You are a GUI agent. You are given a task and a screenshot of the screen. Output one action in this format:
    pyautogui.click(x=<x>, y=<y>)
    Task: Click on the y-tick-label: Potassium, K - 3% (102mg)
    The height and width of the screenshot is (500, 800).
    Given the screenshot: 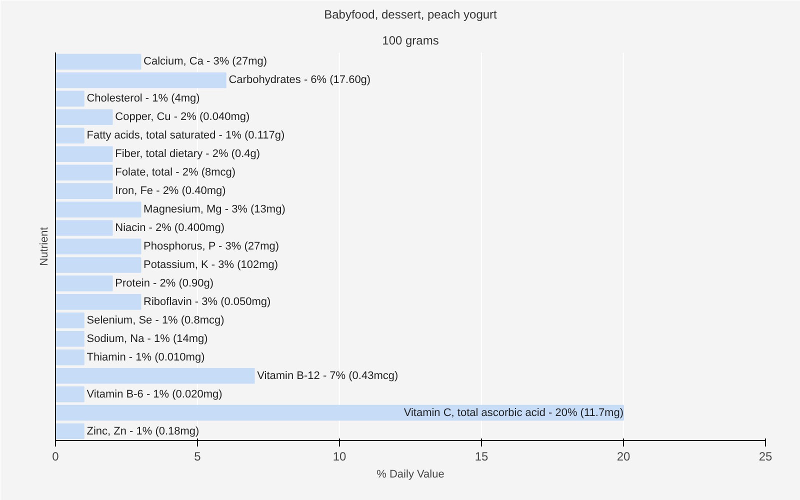 What is the action you would take?
    pyautogui.click(x=211, y=264)
    